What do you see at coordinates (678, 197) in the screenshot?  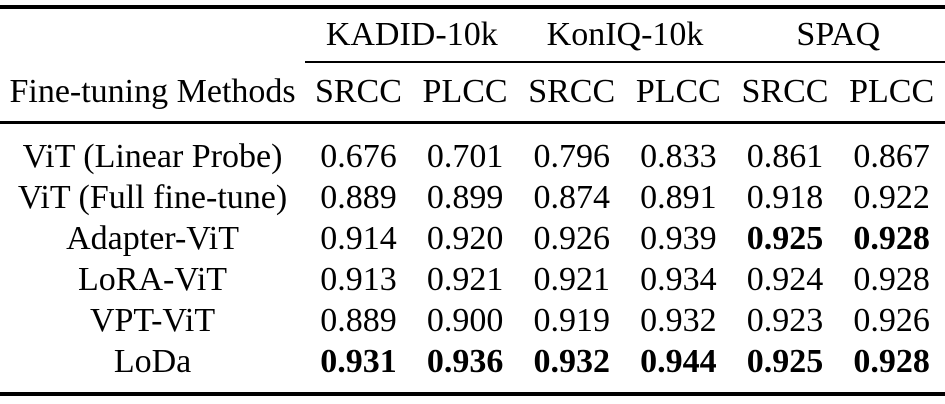 I see `metric-value: 0.891` at bounding box center [678, 197].